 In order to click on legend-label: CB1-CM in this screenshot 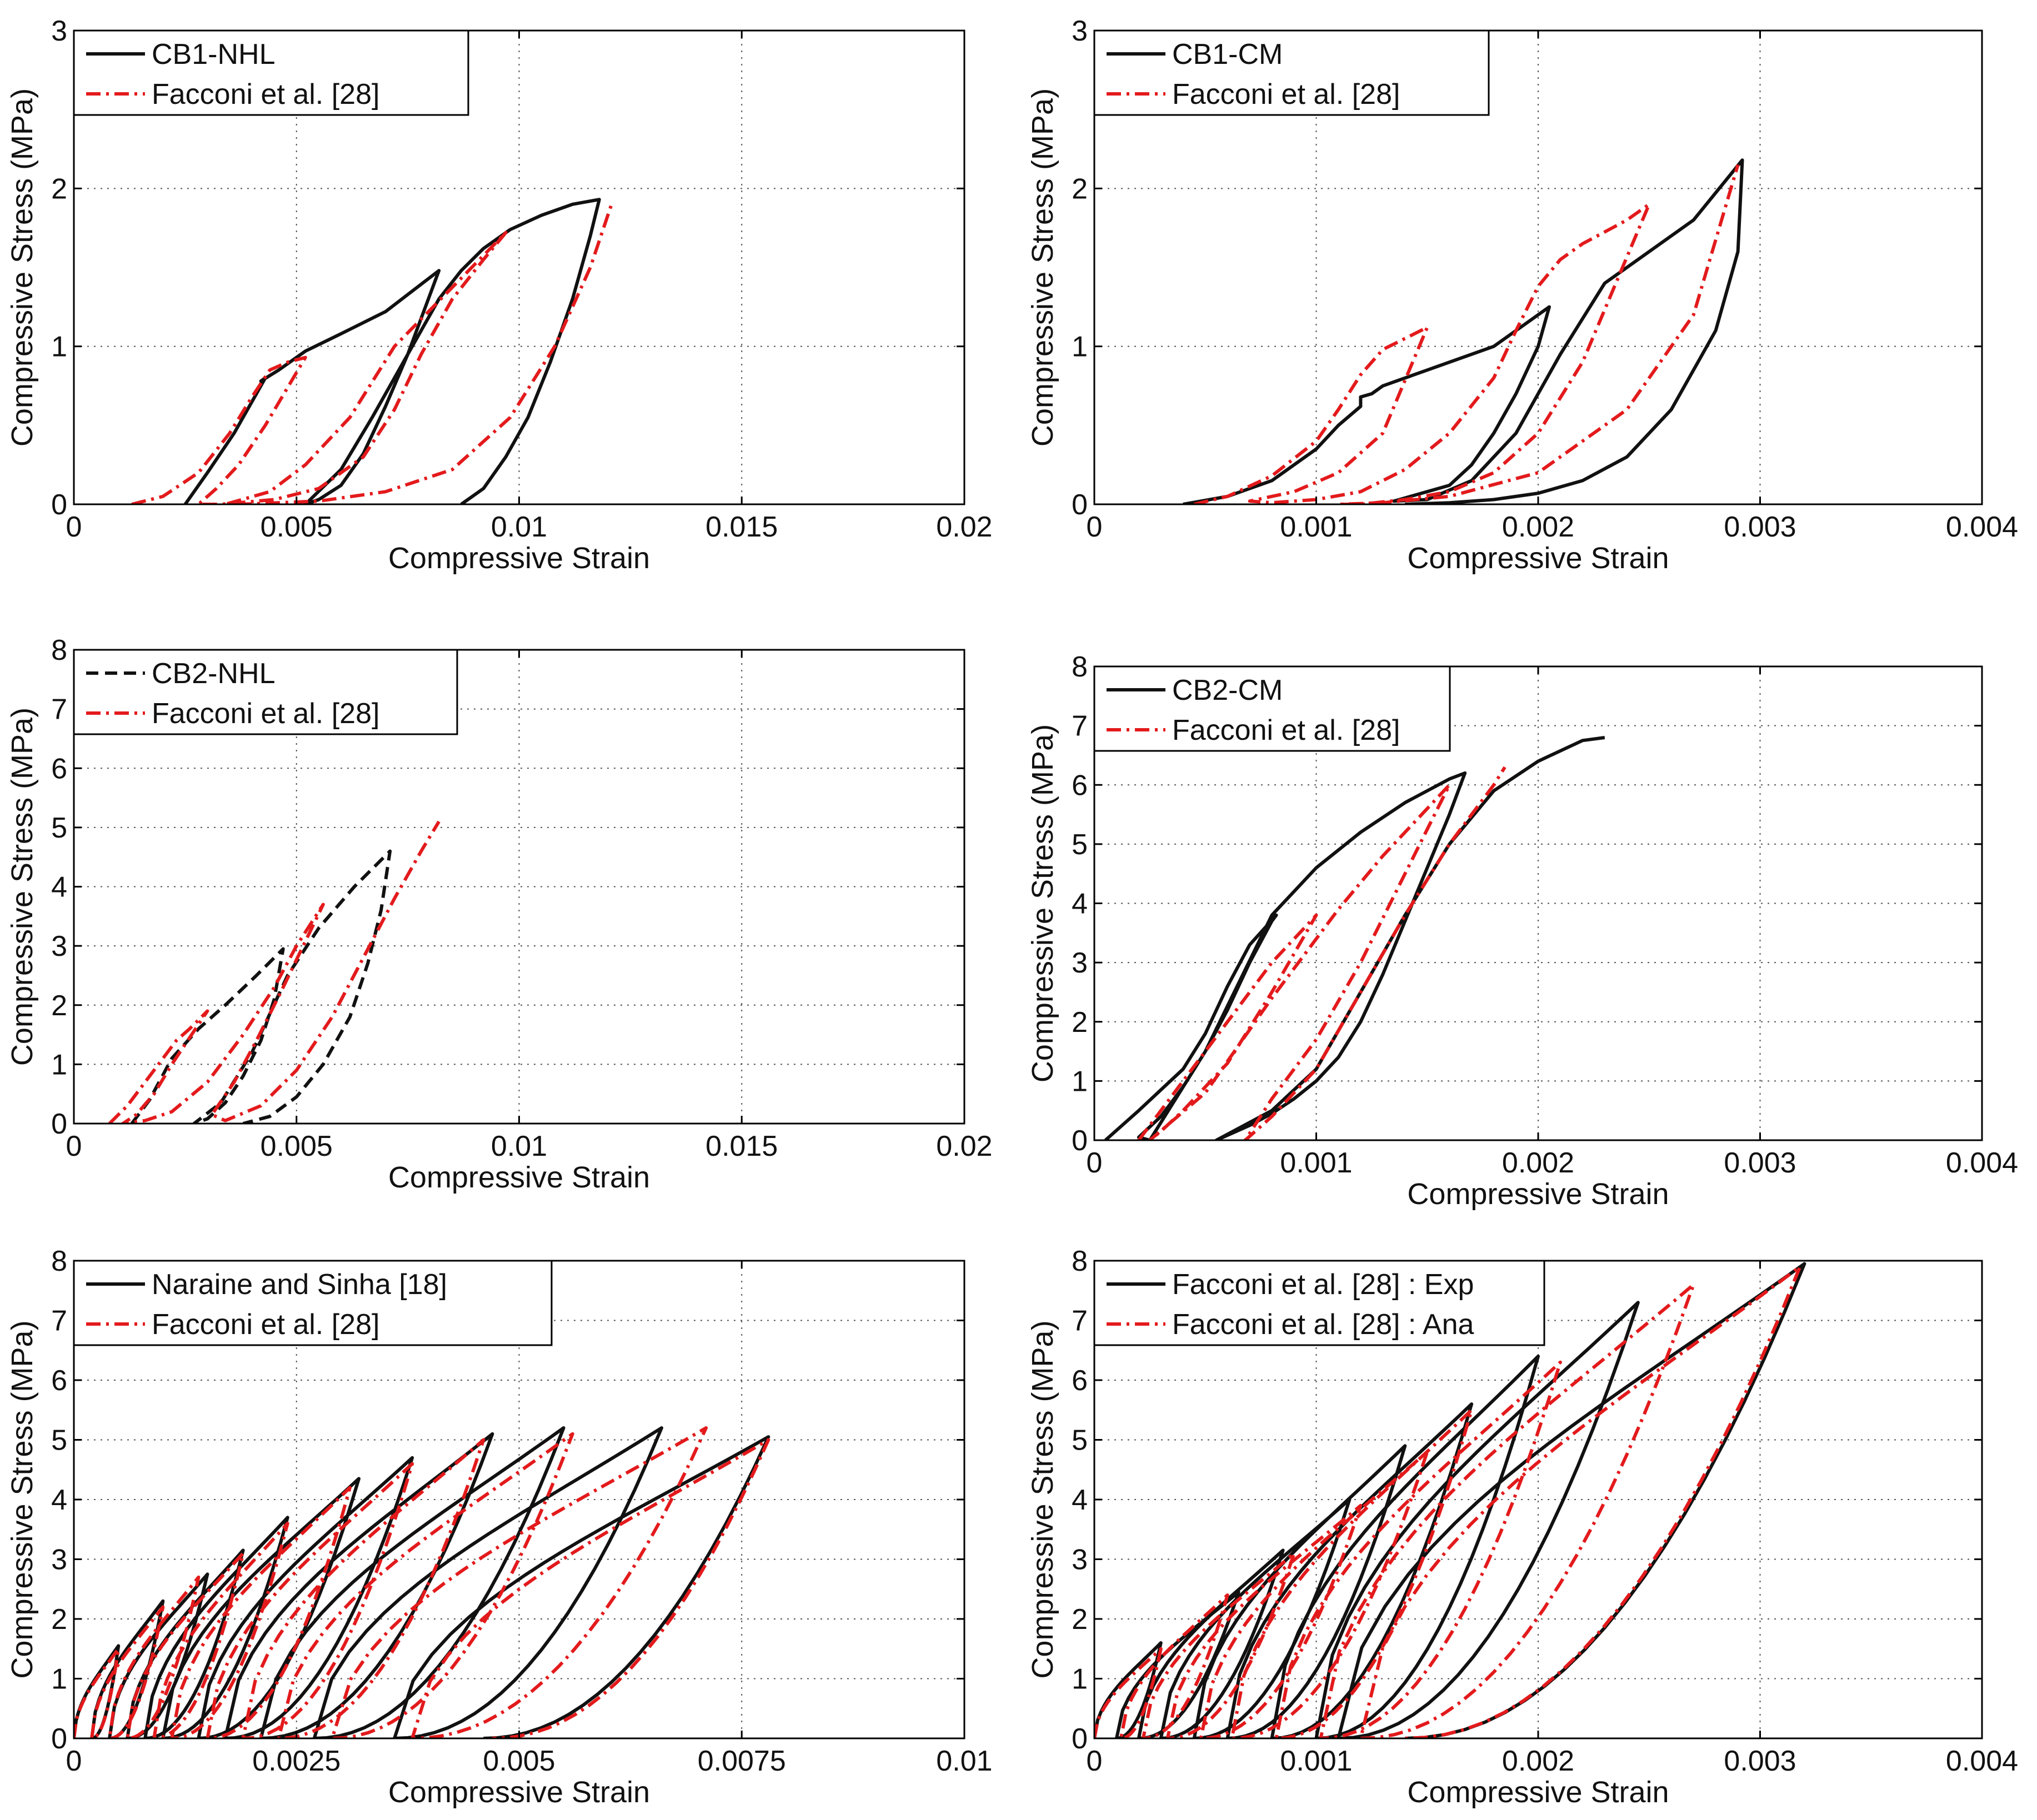, I will do `click(1227, 55)`.